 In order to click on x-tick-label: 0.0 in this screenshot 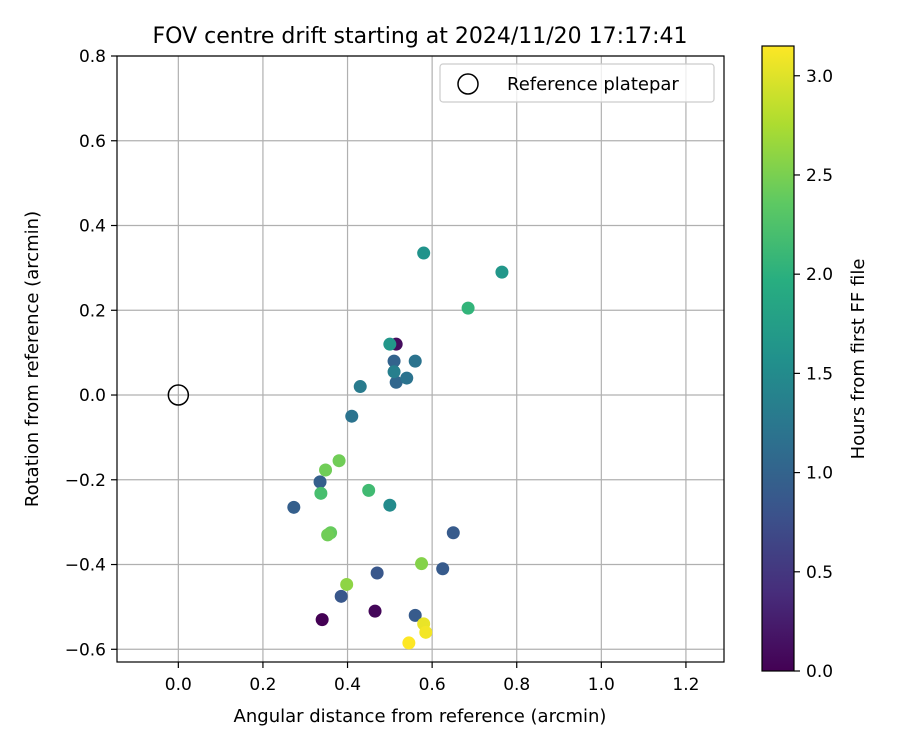, I will do `click(178, 685)`.